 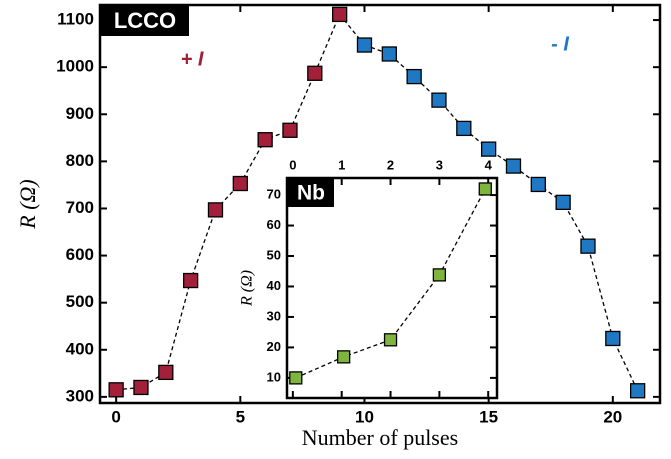 I want to click on x-tick-label: 15, so click(x=488, y=416).